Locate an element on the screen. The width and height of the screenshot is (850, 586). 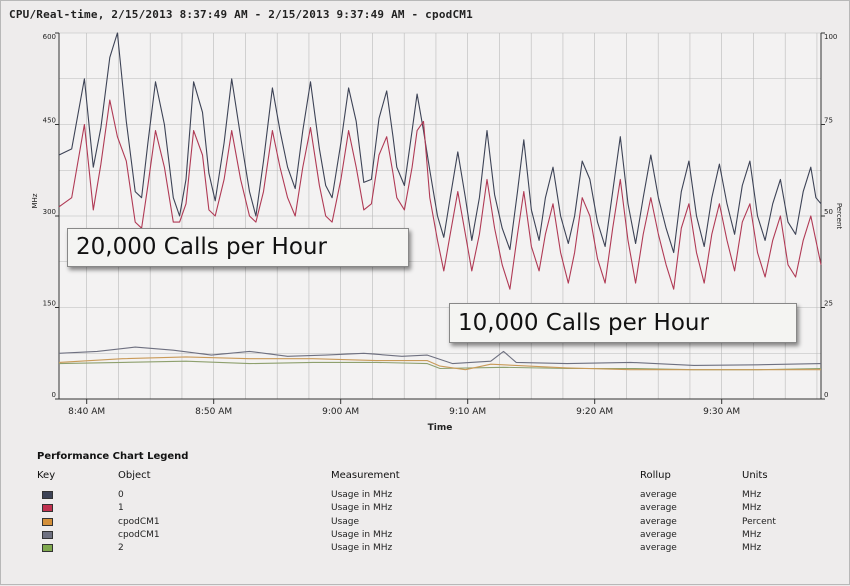
legend-object: 2 is located at coordinates (121, 548).